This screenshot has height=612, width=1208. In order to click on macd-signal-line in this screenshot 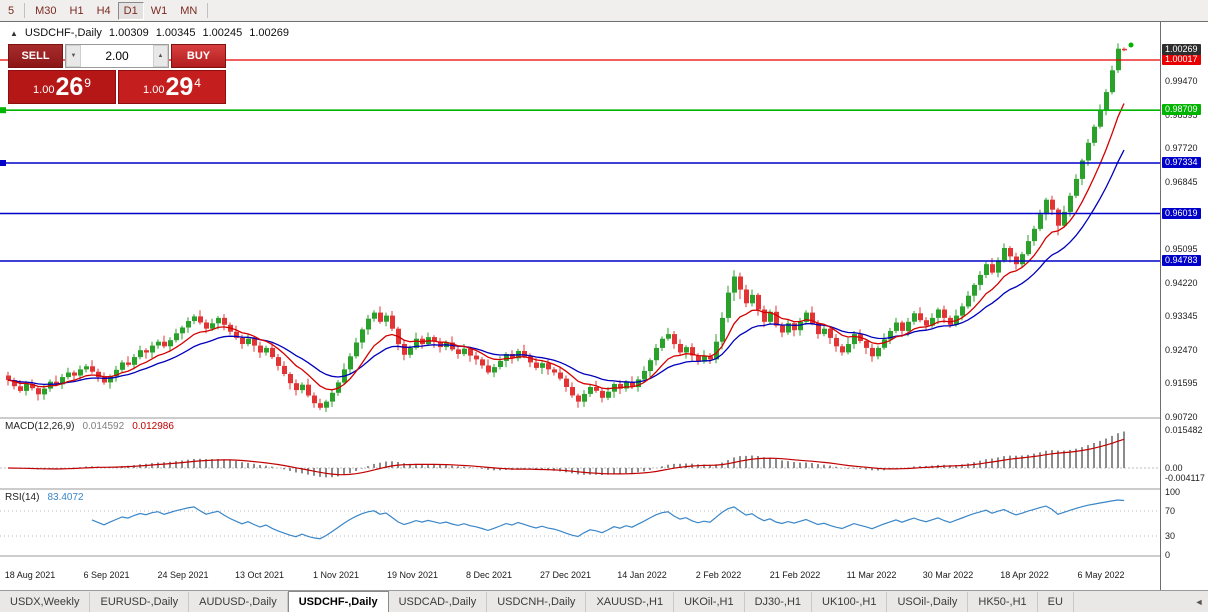, I will do `click(566, 457)`.